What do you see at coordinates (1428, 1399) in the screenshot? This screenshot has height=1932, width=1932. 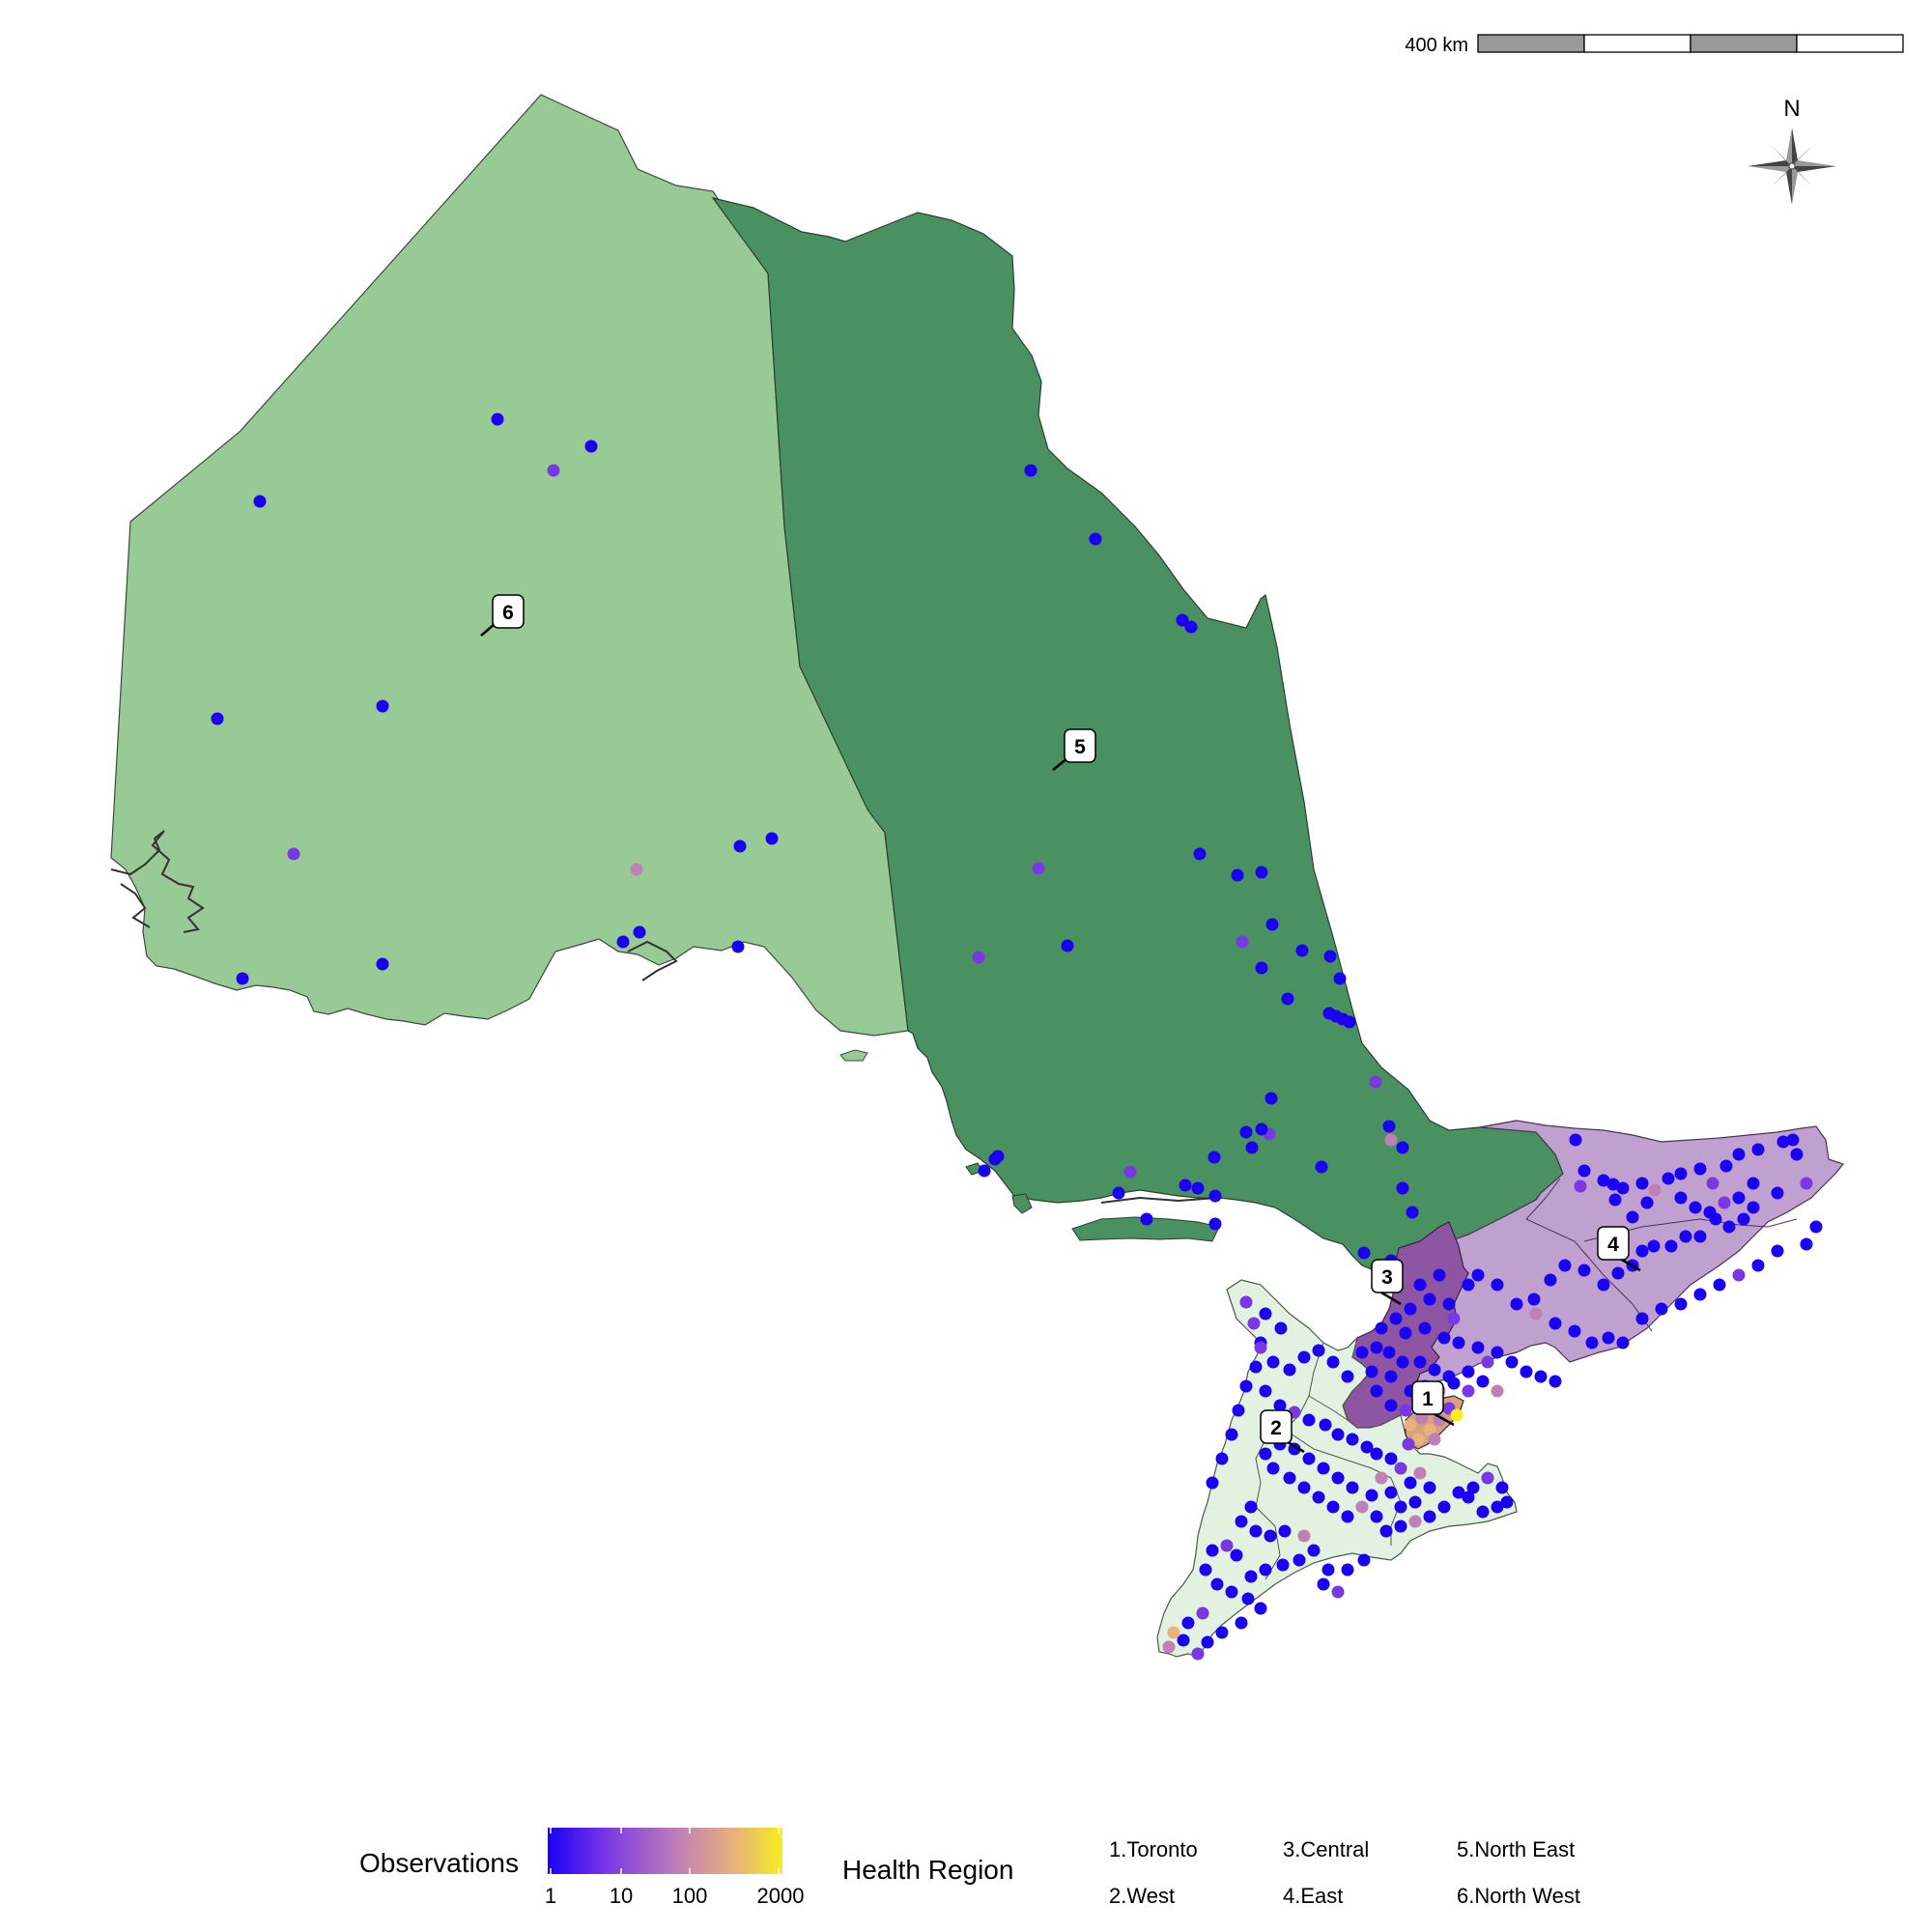 I see `region-label-1-text: 1` at bounding box center [1428, 1399].